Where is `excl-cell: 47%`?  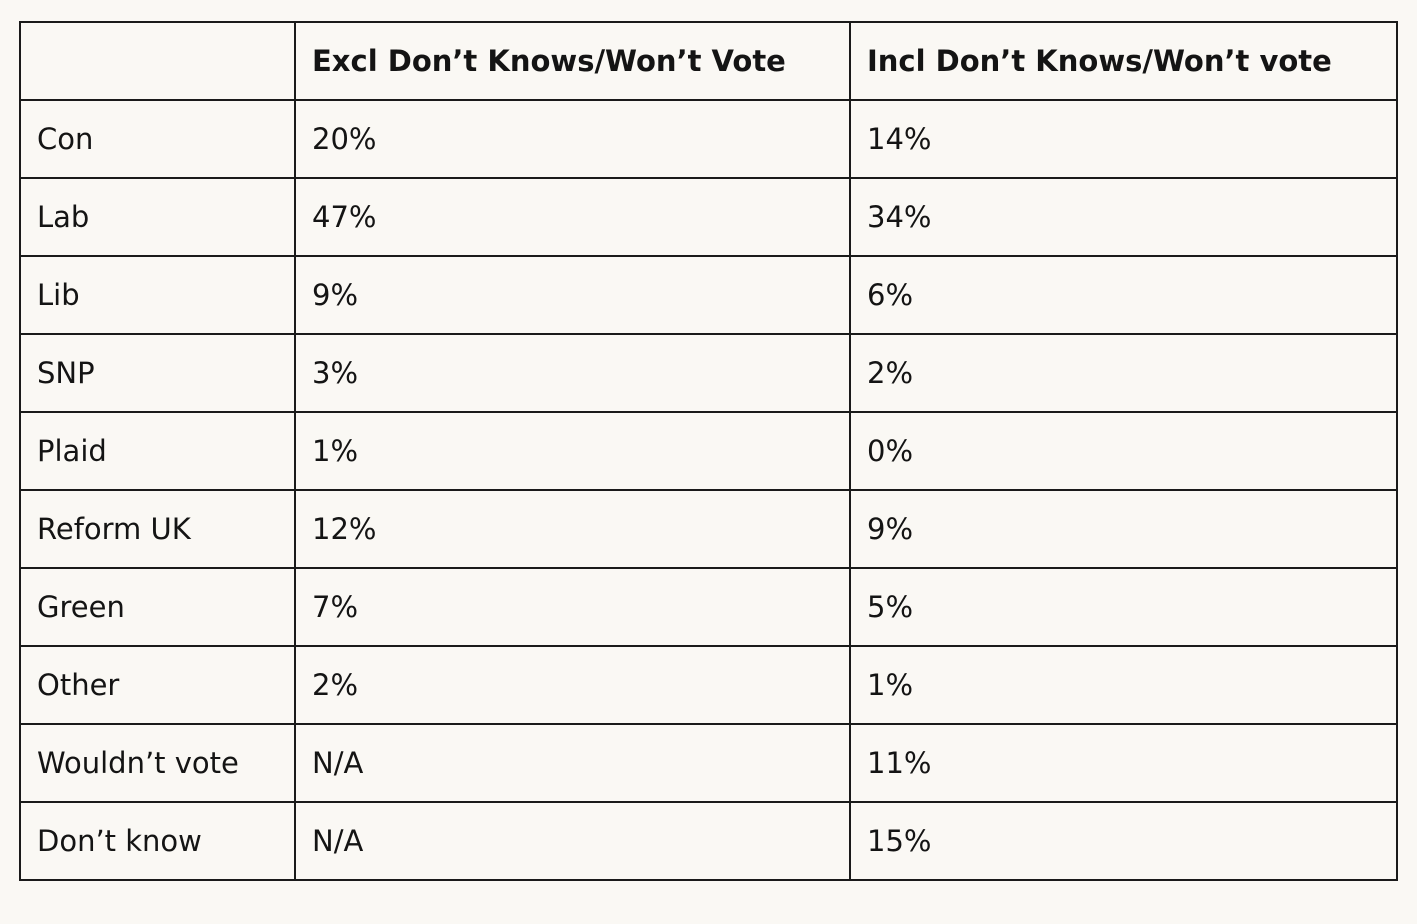
excl-cell: 47% is located at coordinates (572, 217).